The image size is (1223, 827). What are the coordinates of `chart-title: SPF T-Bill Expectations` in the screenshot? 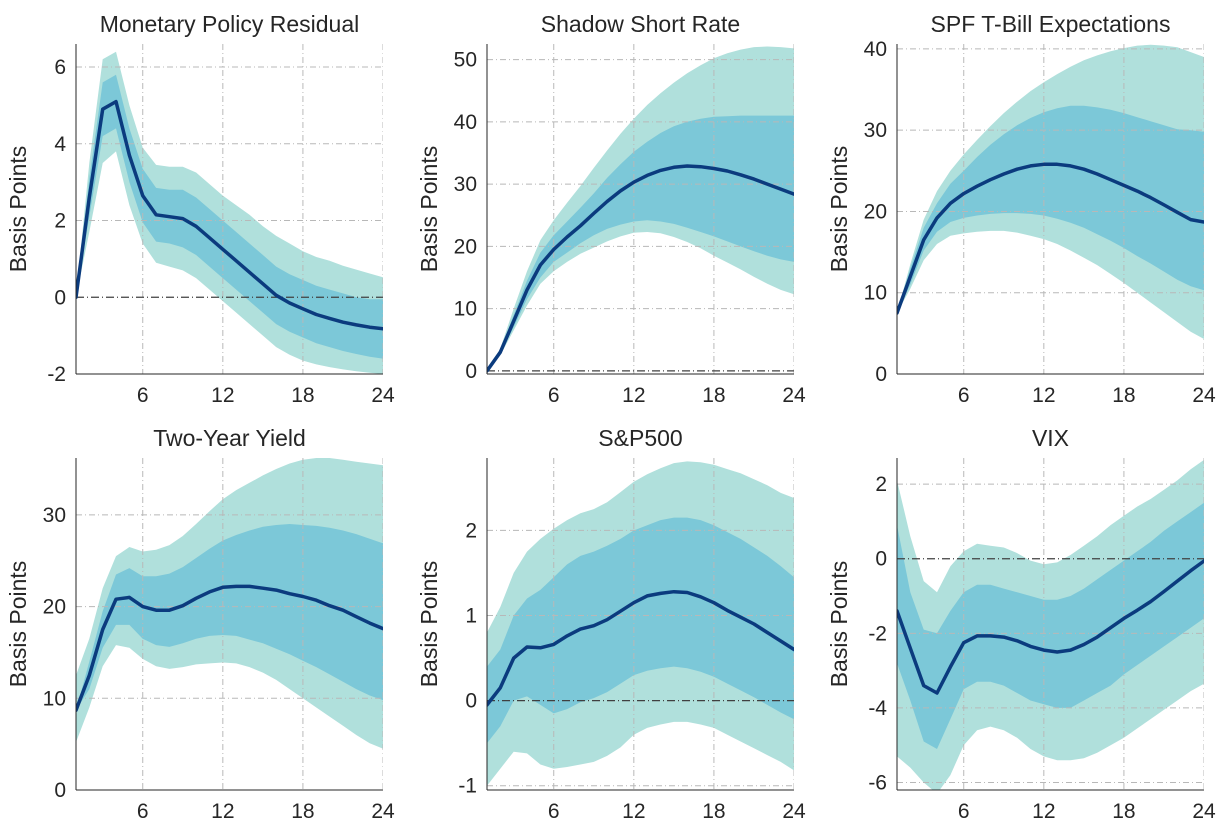 It's located at (1051, 24).